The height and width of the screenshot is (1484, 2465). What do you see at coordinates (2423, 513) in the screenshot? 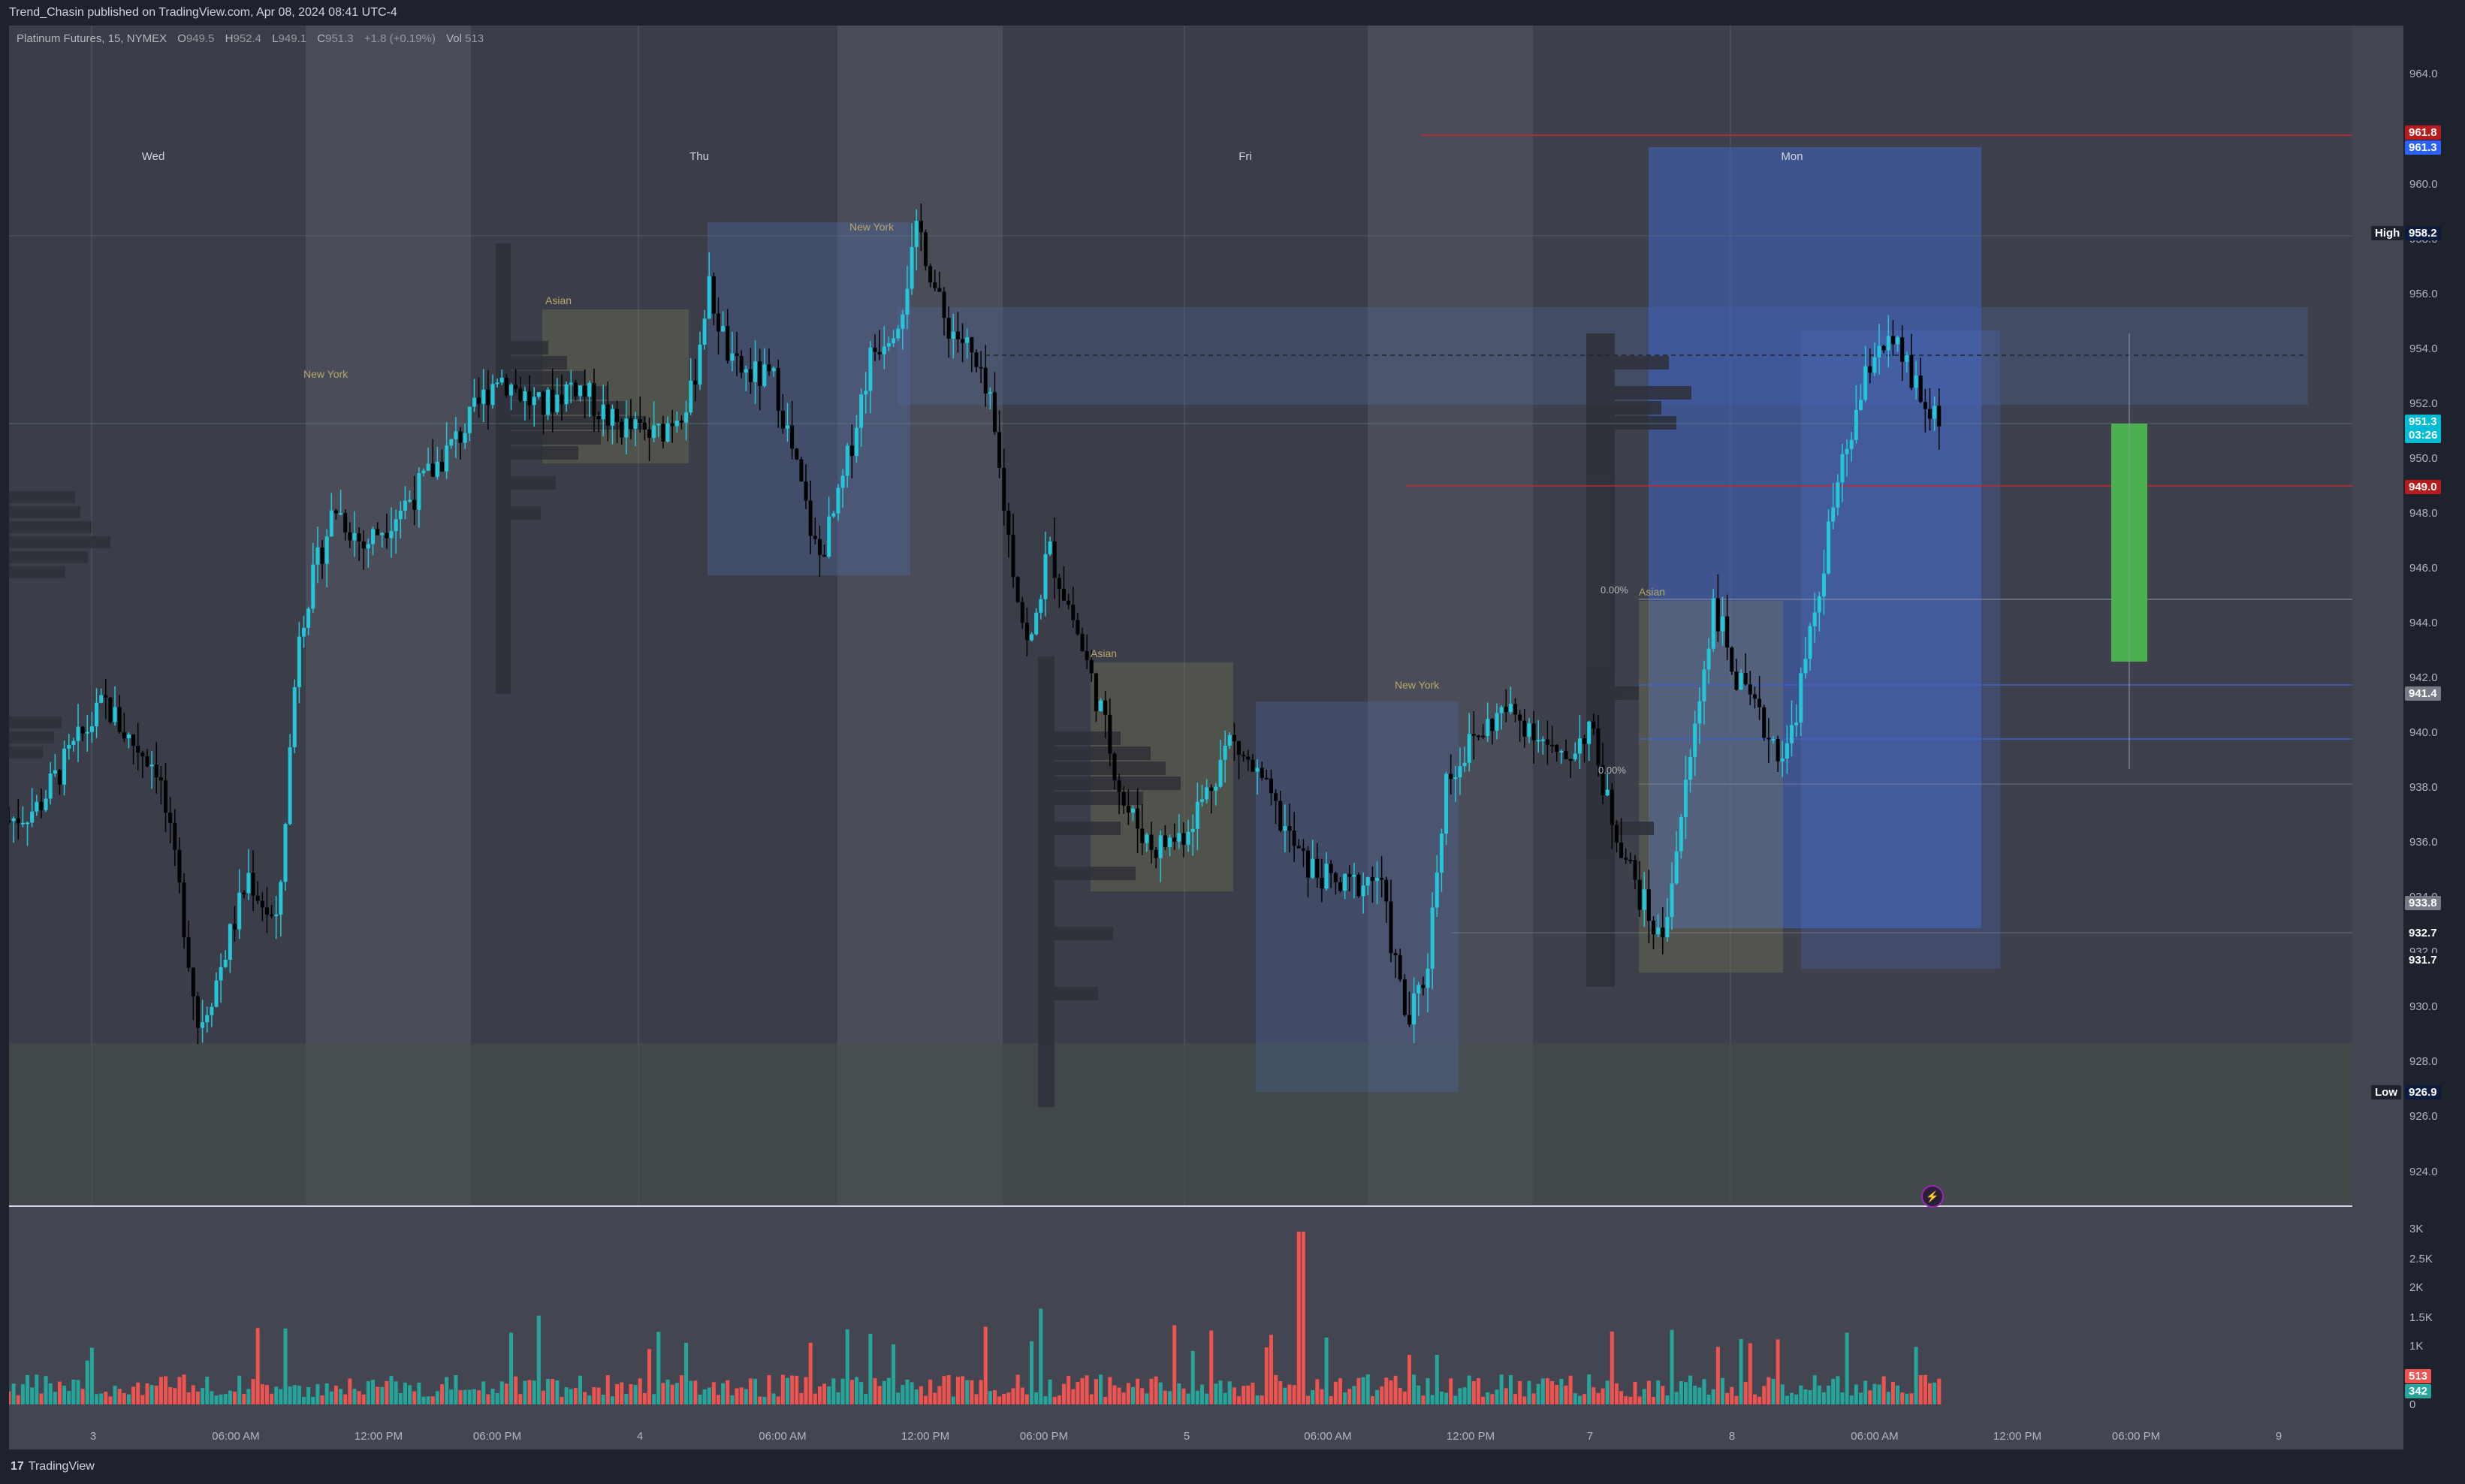
I see `price-tick: 948.0` at bounding box center [2423, 513].